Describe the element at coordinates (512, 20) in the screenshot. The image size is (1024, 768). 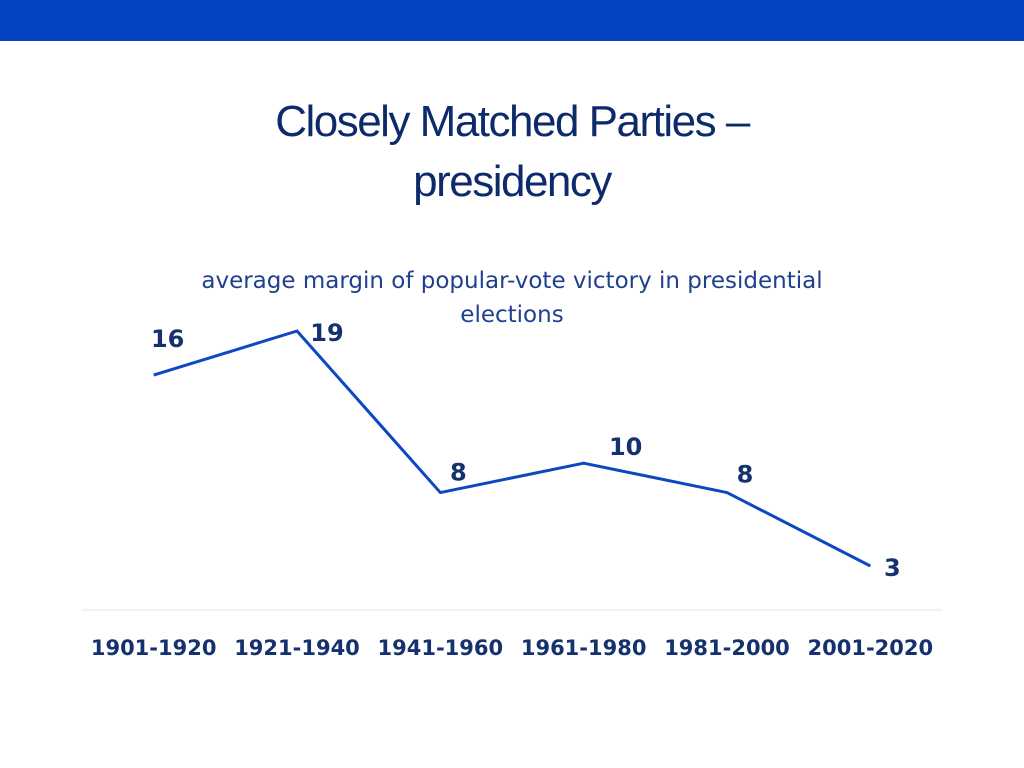
I see `top-accent-bar` at that location.